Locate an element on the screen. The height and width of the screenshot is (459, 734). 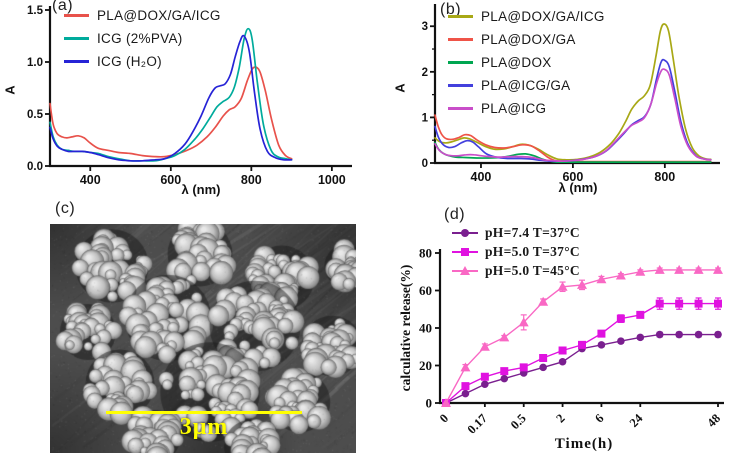
y-tick-label: 40 is located at coordinates (425, 328).